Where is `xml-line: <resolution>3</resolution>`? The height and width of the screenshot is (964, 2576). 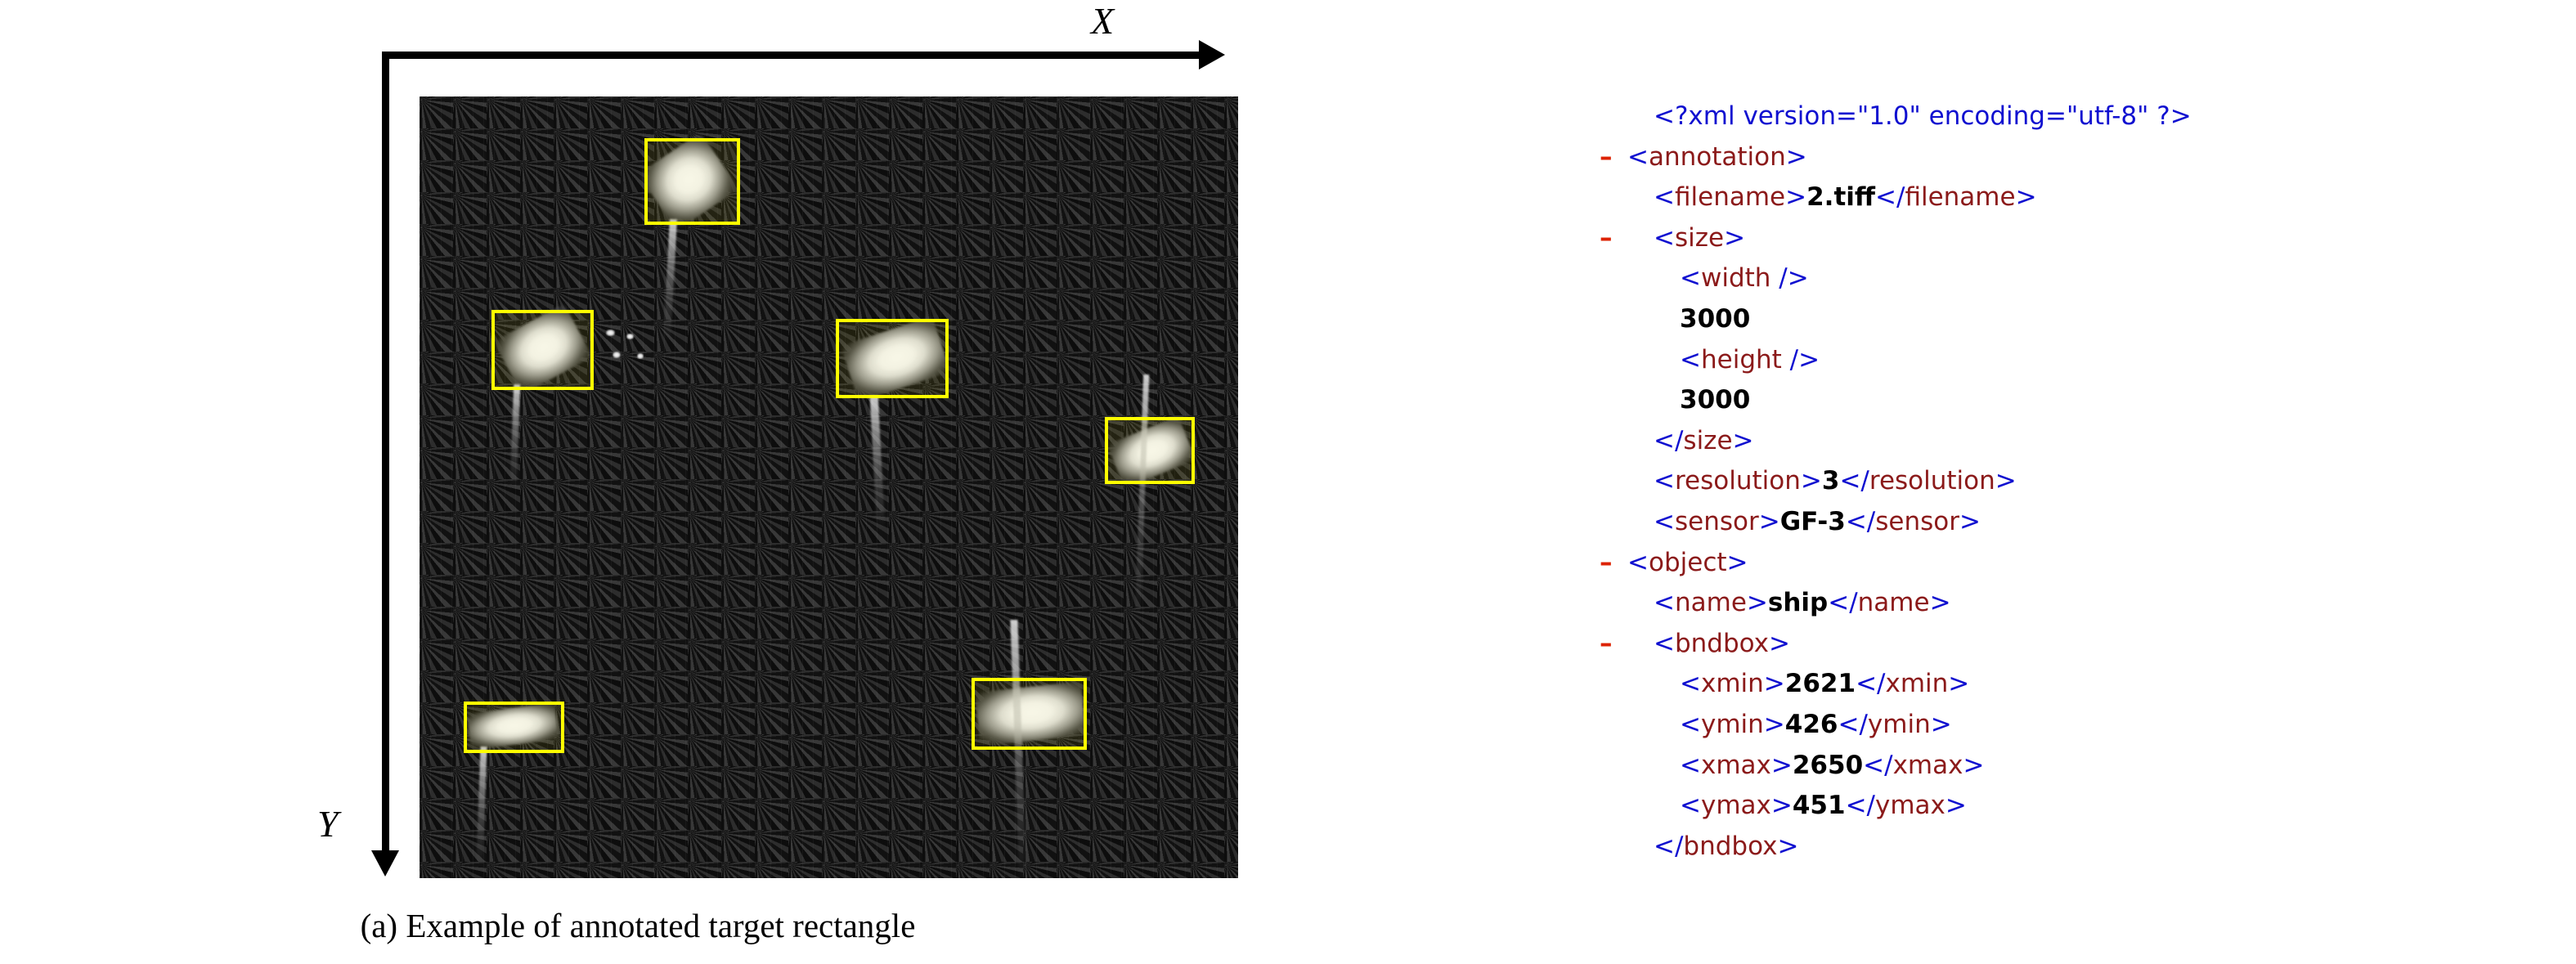 xml-line: <resolution>3</resolution> is located at coordinates (1909, 482).